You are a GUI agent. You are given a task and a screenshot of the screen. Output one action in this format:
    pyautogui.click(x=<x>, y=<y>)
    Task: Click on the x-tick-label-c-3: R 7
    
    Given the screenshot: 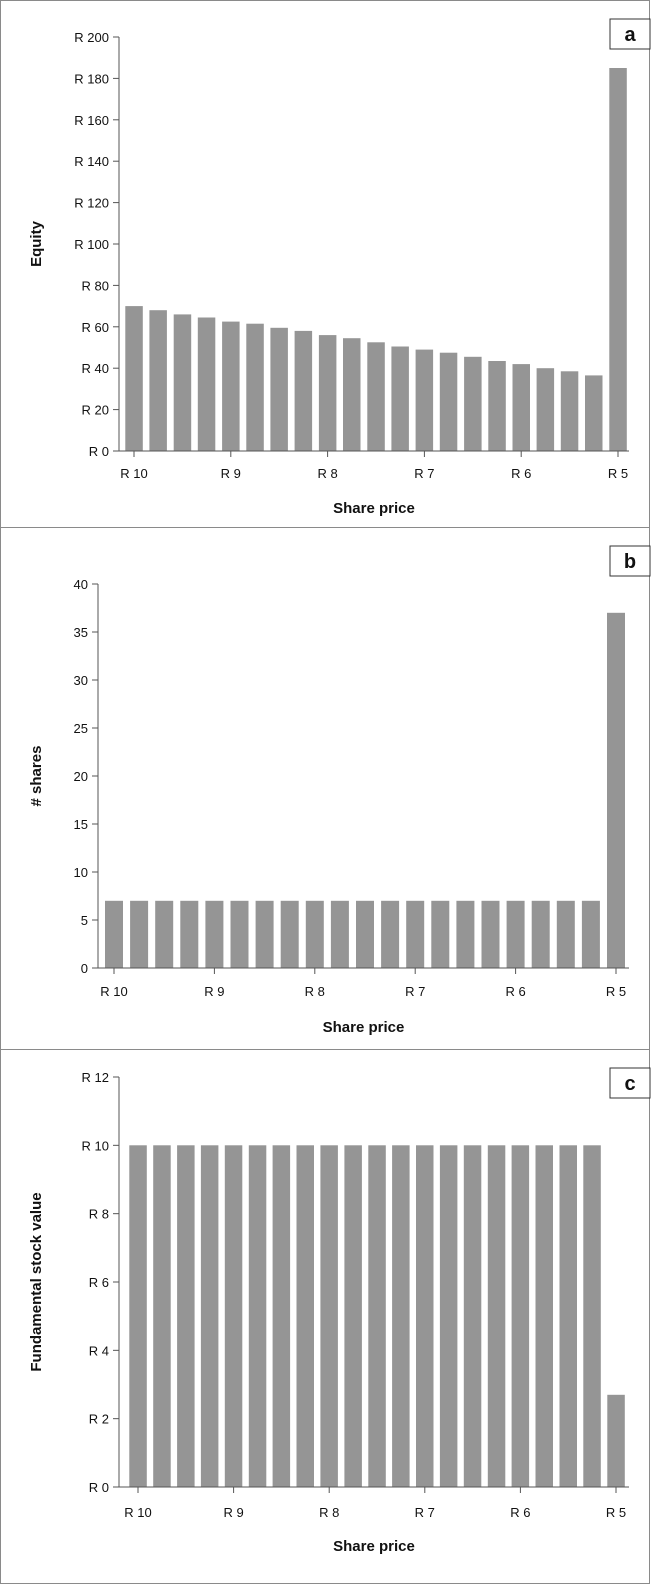 What is the action you would take?
    pyautogui.click(x=425, y=1512)
    